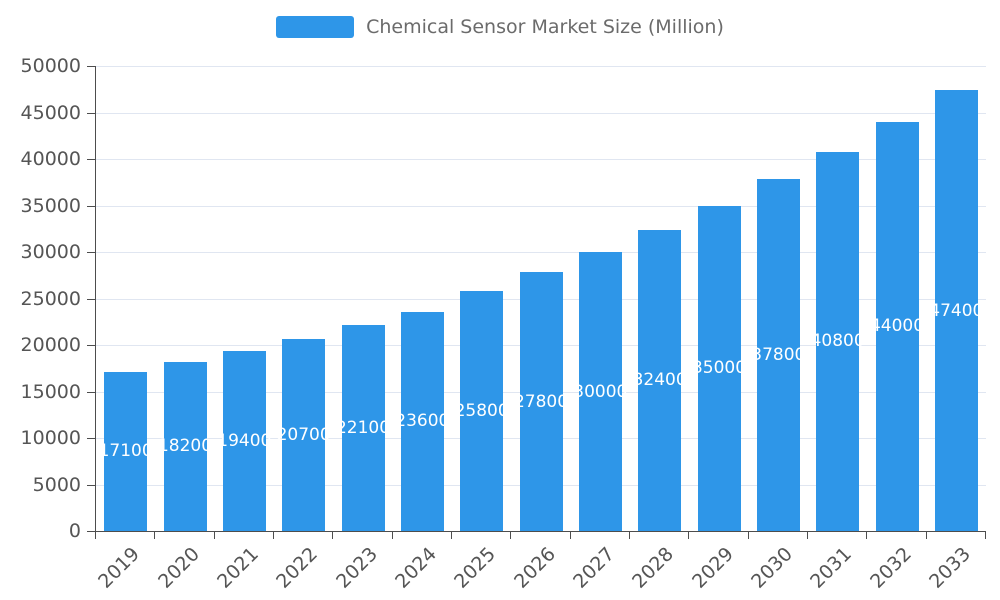  What do you see at coordinates (315, 27) in the screenshot?
I see `legend-swatch` at bounding box center [315, 27].